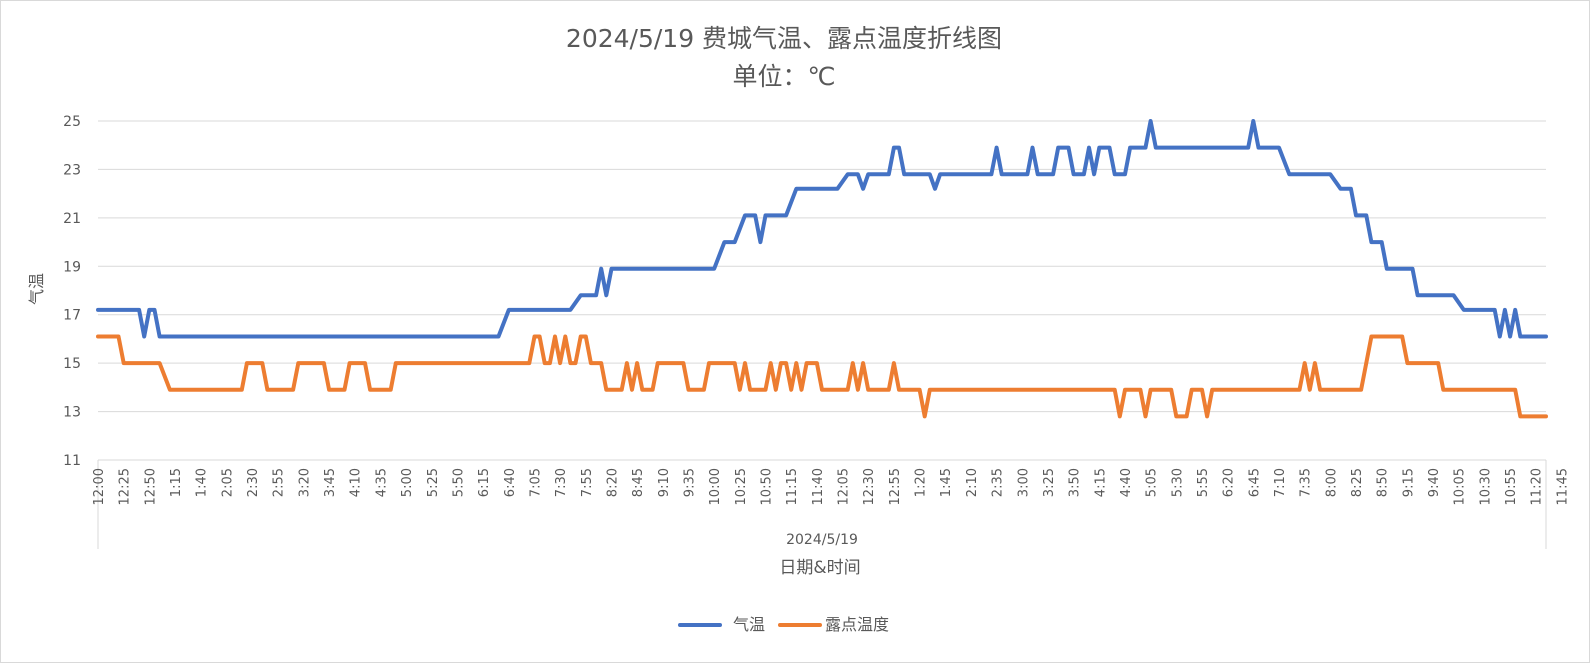 The height and width of the screenshot is (663, 1590). What do you see at coordinates (946, 482) in the screenshot?
I see `x-tick-label: 1:45` at bounding box center [946, 482].